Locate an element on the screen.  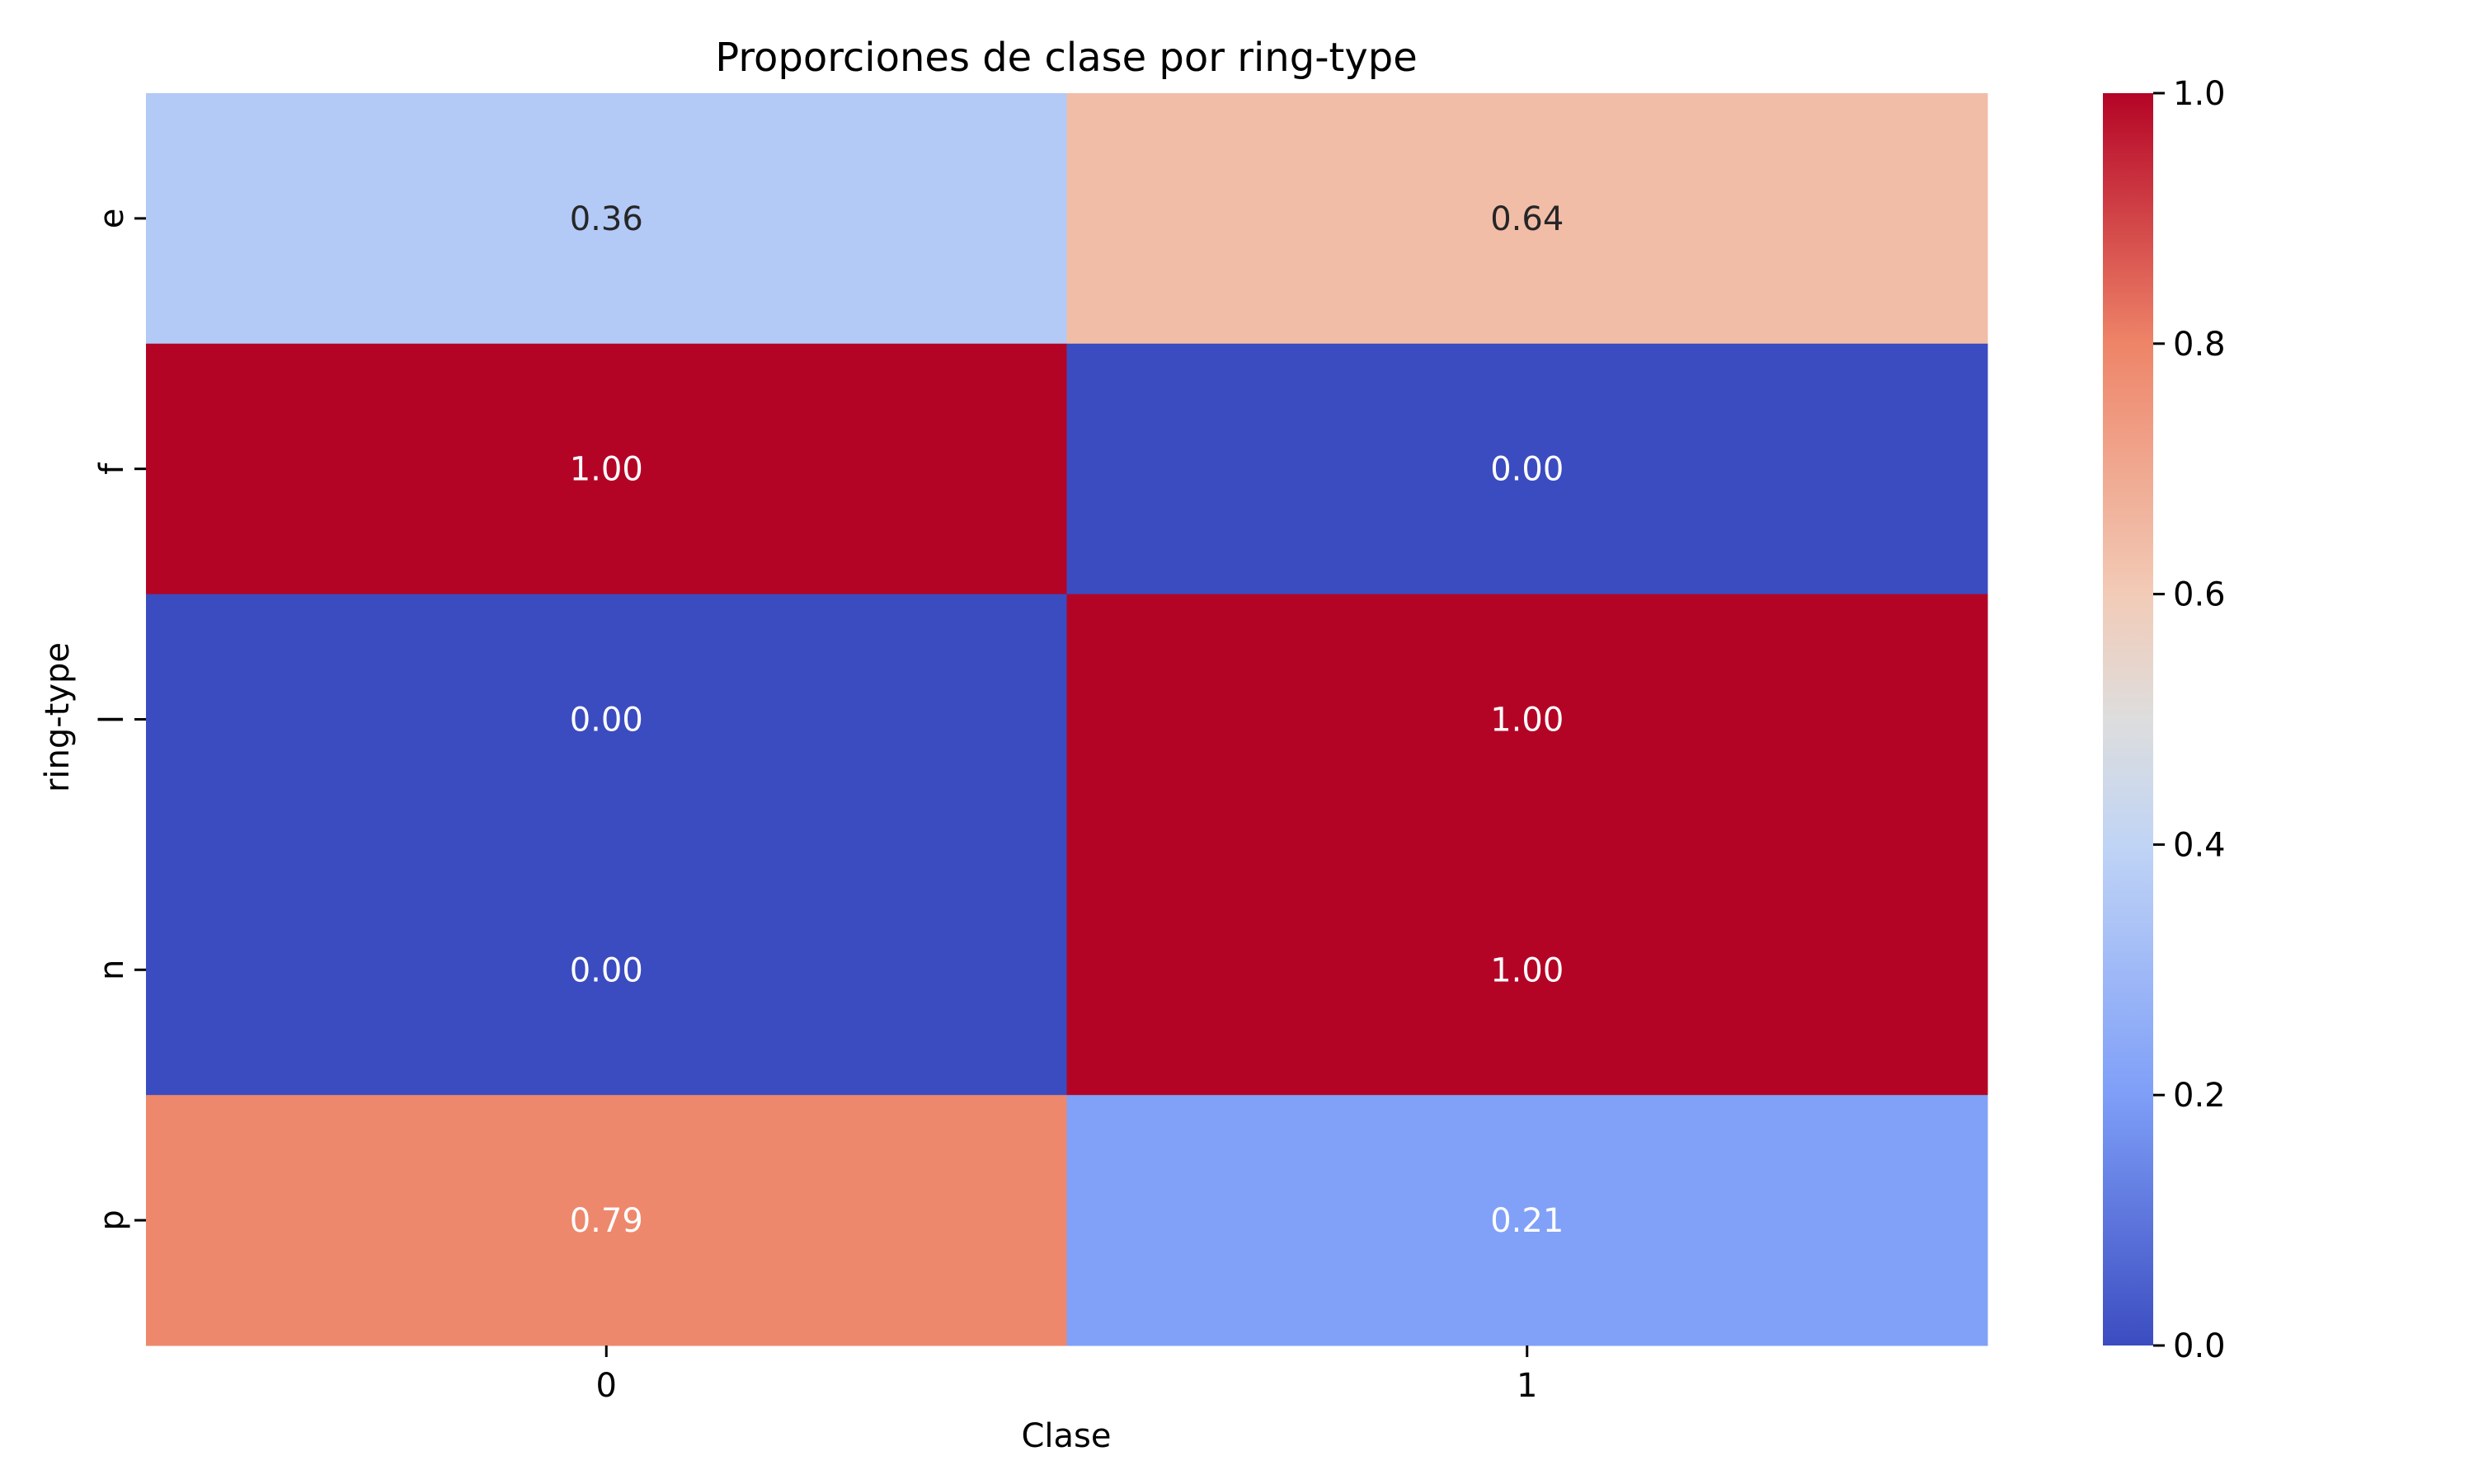
colorbar-ticks: 0.0 0.2 0.4 0.6 0.8 1.0 is located at coordinates (2189, 720).